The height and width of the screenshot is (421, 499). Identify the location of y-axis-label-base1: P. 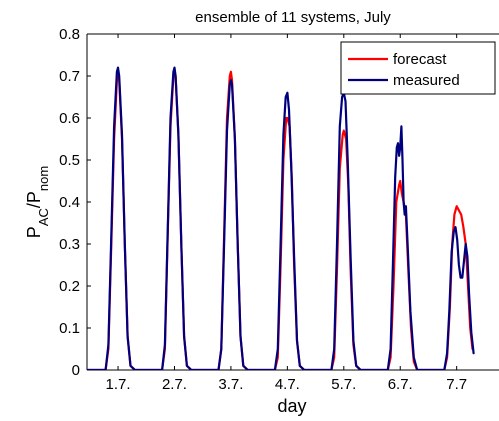
(34, 232).